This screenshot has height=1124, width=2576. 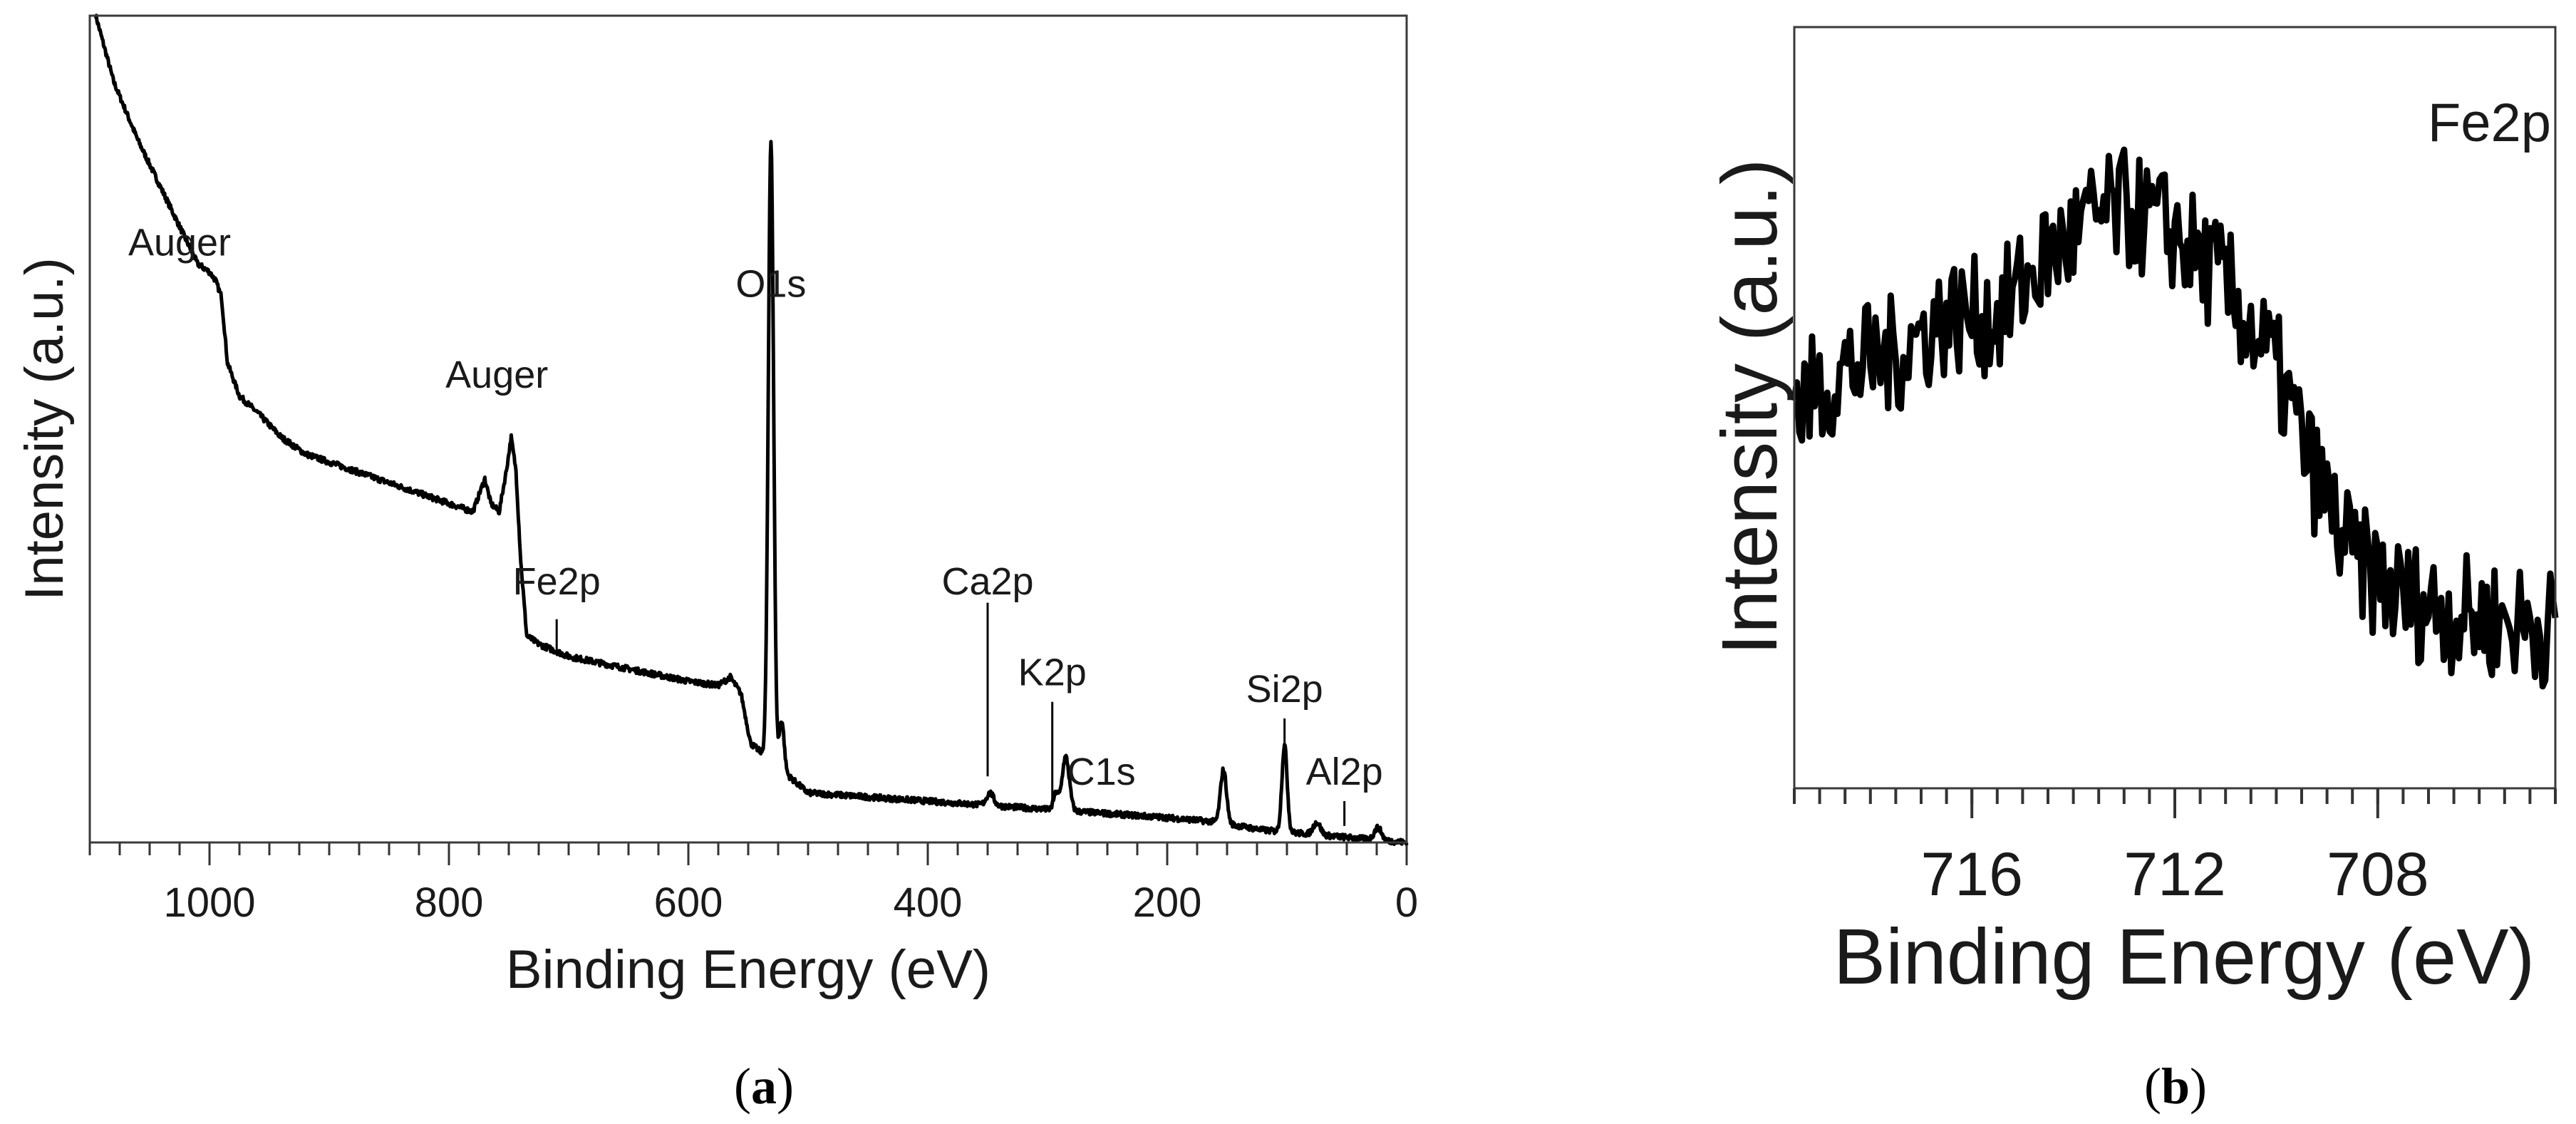 I want to click on caption-b-letter: b, so click(x=2175, y=1086).